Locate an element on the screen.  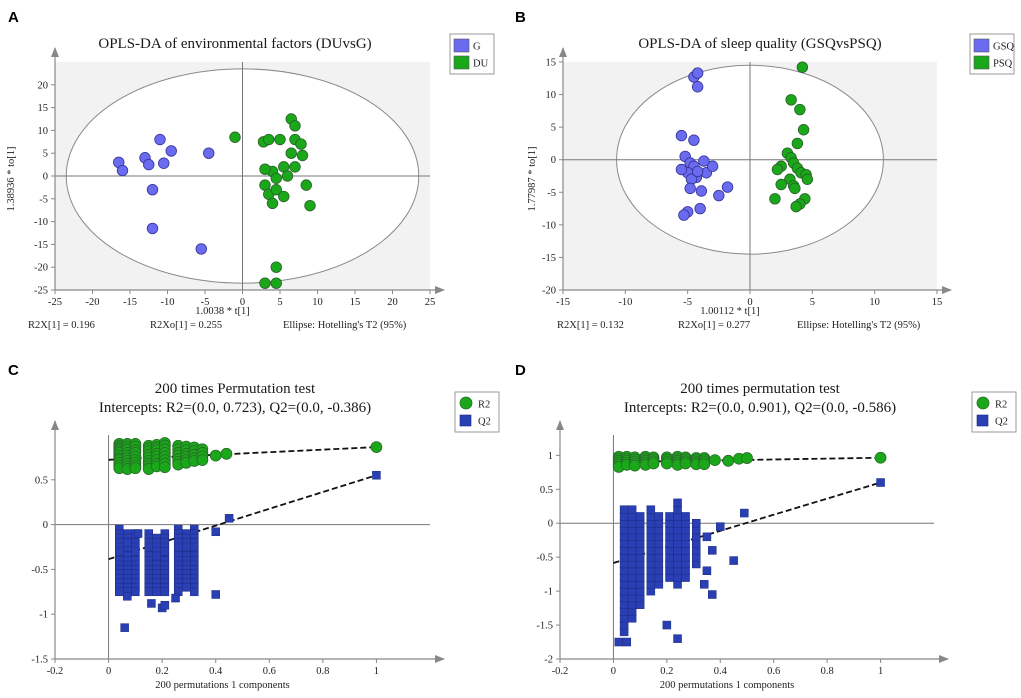
footer-text: Ellipse: Hotelling's T2 (95%) is located at coordinates (345, 325).